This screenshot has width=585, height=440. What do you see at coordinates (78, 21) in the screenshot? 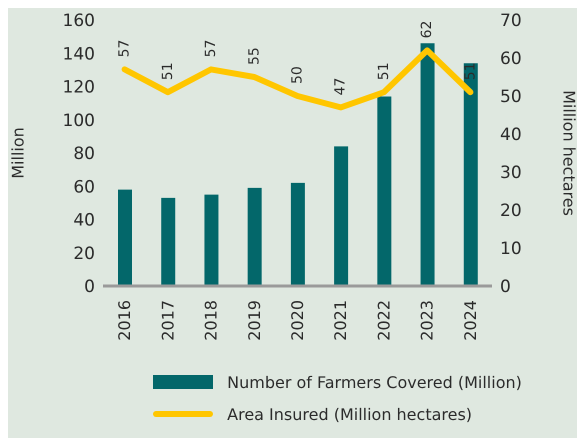
I see `y-tick-label: 160` at bounding box center [78, 21].